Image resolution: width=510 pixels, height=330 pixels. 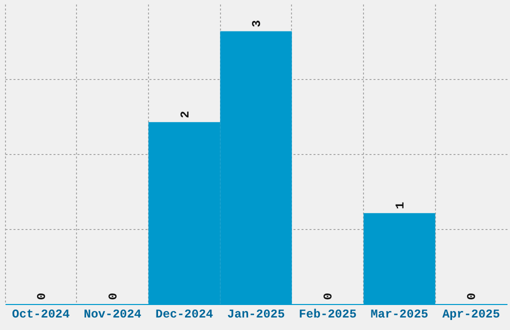 I want to click on x-tick-label: Dec-2024, so click(x=184, y=315).